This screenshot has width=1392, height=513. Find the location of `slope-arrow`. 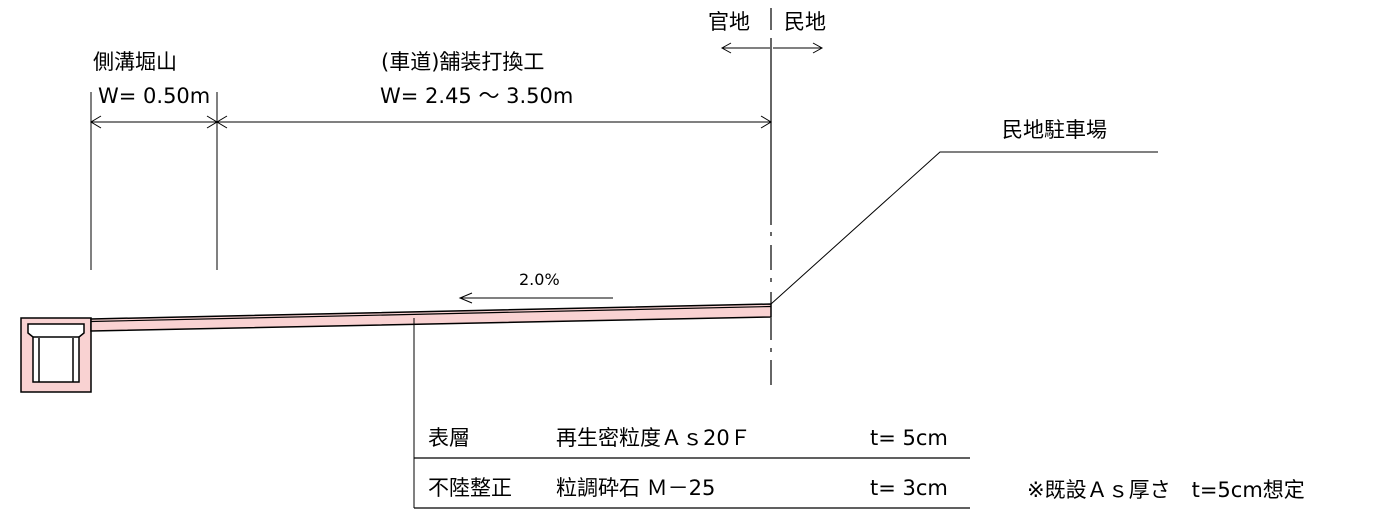

slope-arrow is located at coordinates (535, 298).